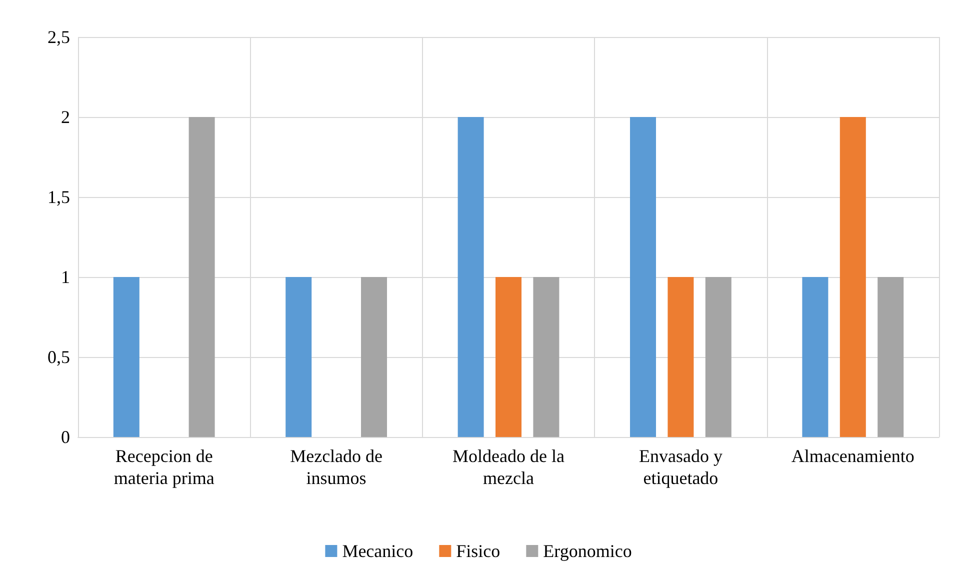  What do you see at coordinates (336, 467) in the screenshot?
I see `x-tick-label: Mezclado de insumos` at bounding box center [336, 467].